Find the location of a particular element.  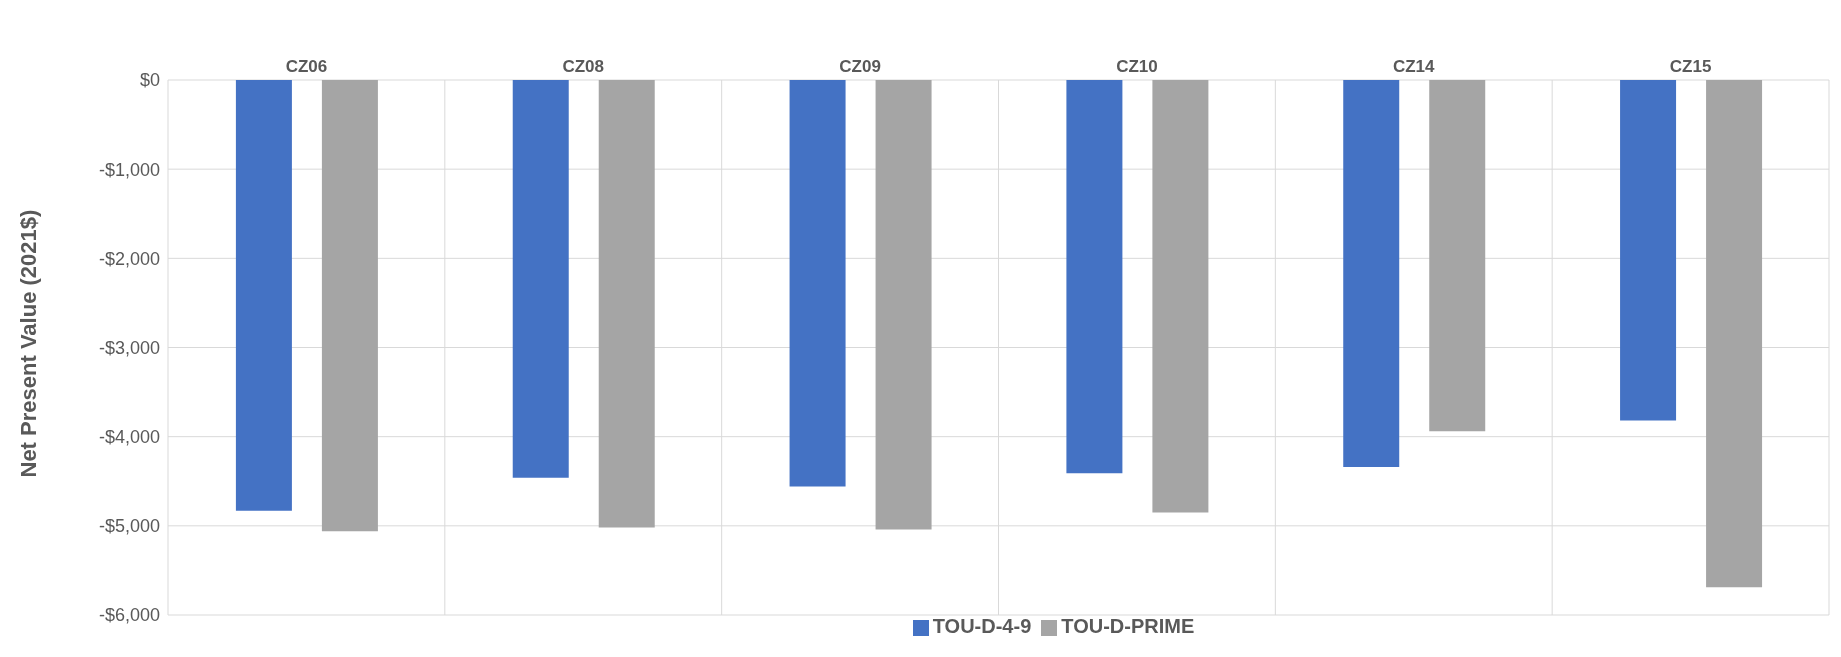

y-tick-label: -$1,000 is located at coordinates (129, 169).